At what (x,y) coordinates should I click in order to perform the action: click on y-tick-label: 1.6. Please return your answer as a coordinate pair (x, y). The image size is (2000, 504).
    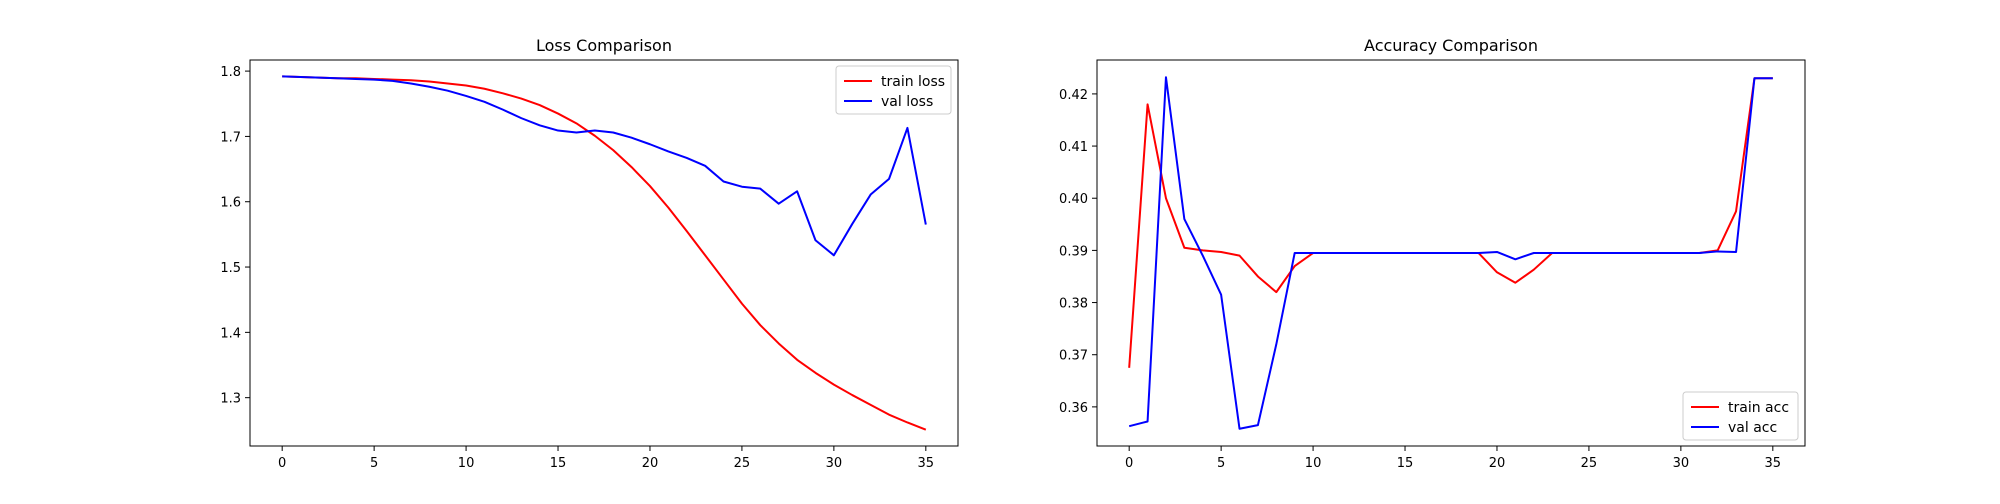
    Looking at the image, I should click on (230, 203).